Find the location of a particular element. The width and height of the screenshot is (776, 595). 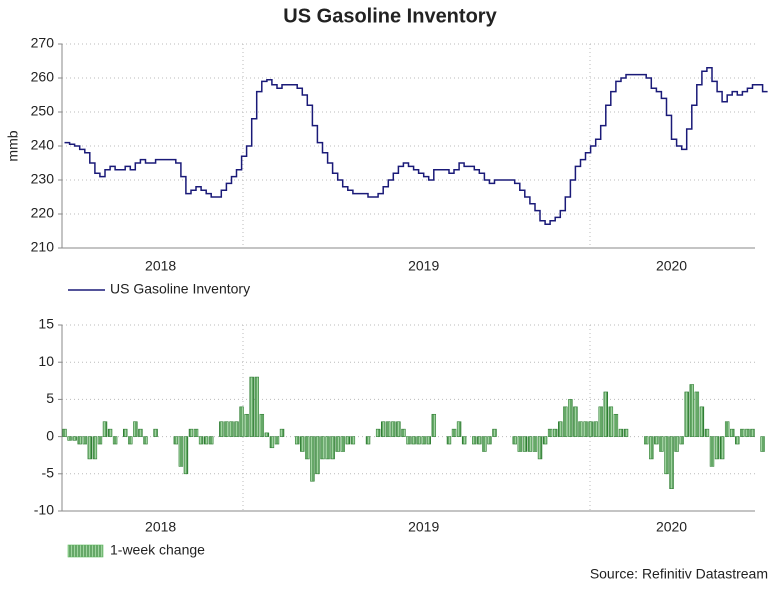

y-tick-label: 250 is located at coordinates (43, 111).